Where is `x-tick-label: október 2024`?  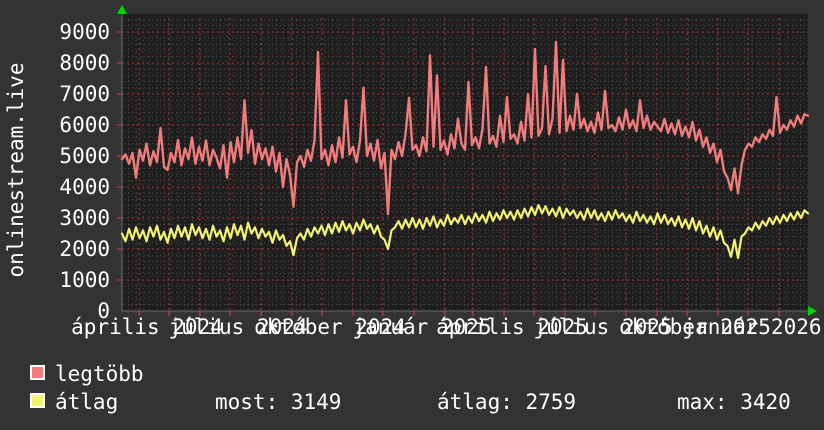 x-tick-label: október 2024 is located at coordinates (330, 327).